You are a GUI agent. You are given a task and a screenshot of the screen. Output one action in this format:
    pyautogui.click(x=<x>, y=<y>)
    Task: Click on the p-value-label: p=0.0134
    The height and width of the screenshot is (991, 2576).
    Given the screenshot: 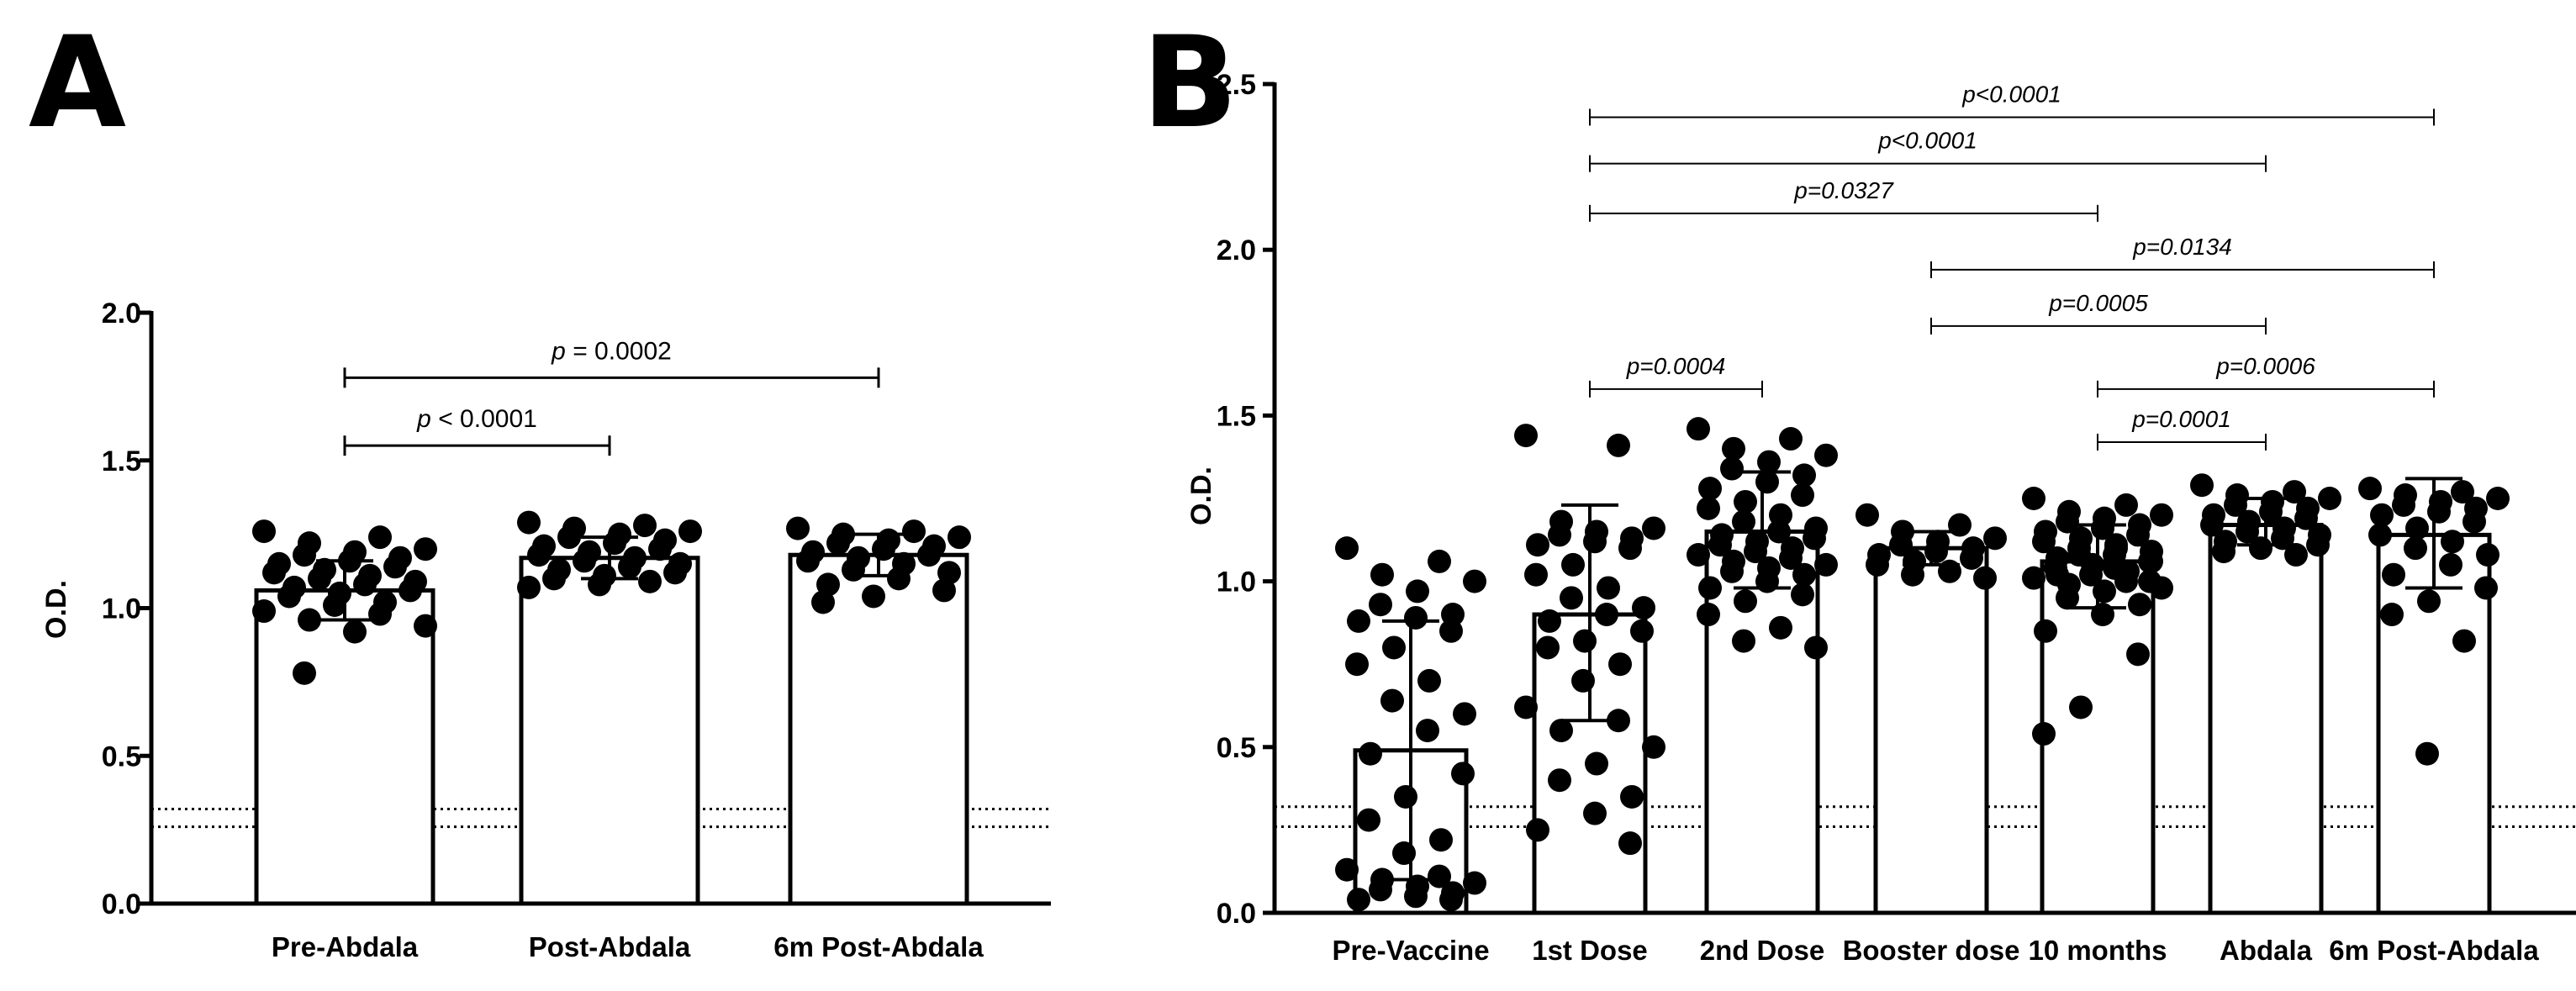 What is the action you would take?
    pyautogui.click(x=2182, y=247)
    